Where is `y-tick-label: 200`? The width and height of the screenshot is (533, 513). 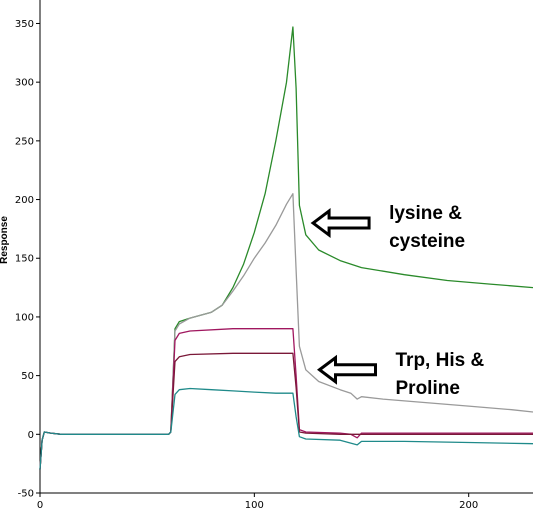
y-tick-label: 200 is located at coordinates (24, 200).